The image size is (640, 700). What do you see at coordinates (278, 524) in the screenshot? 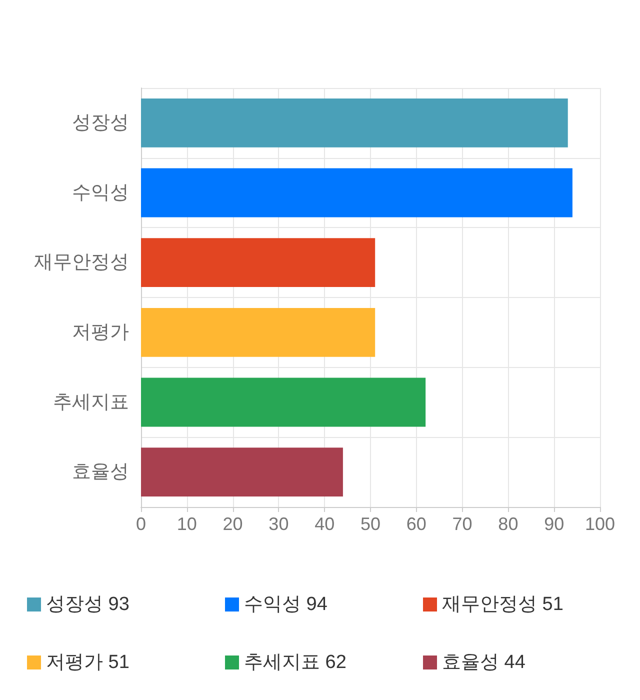
I see `x-tick-label: 30` at bounding box center [278, 524].